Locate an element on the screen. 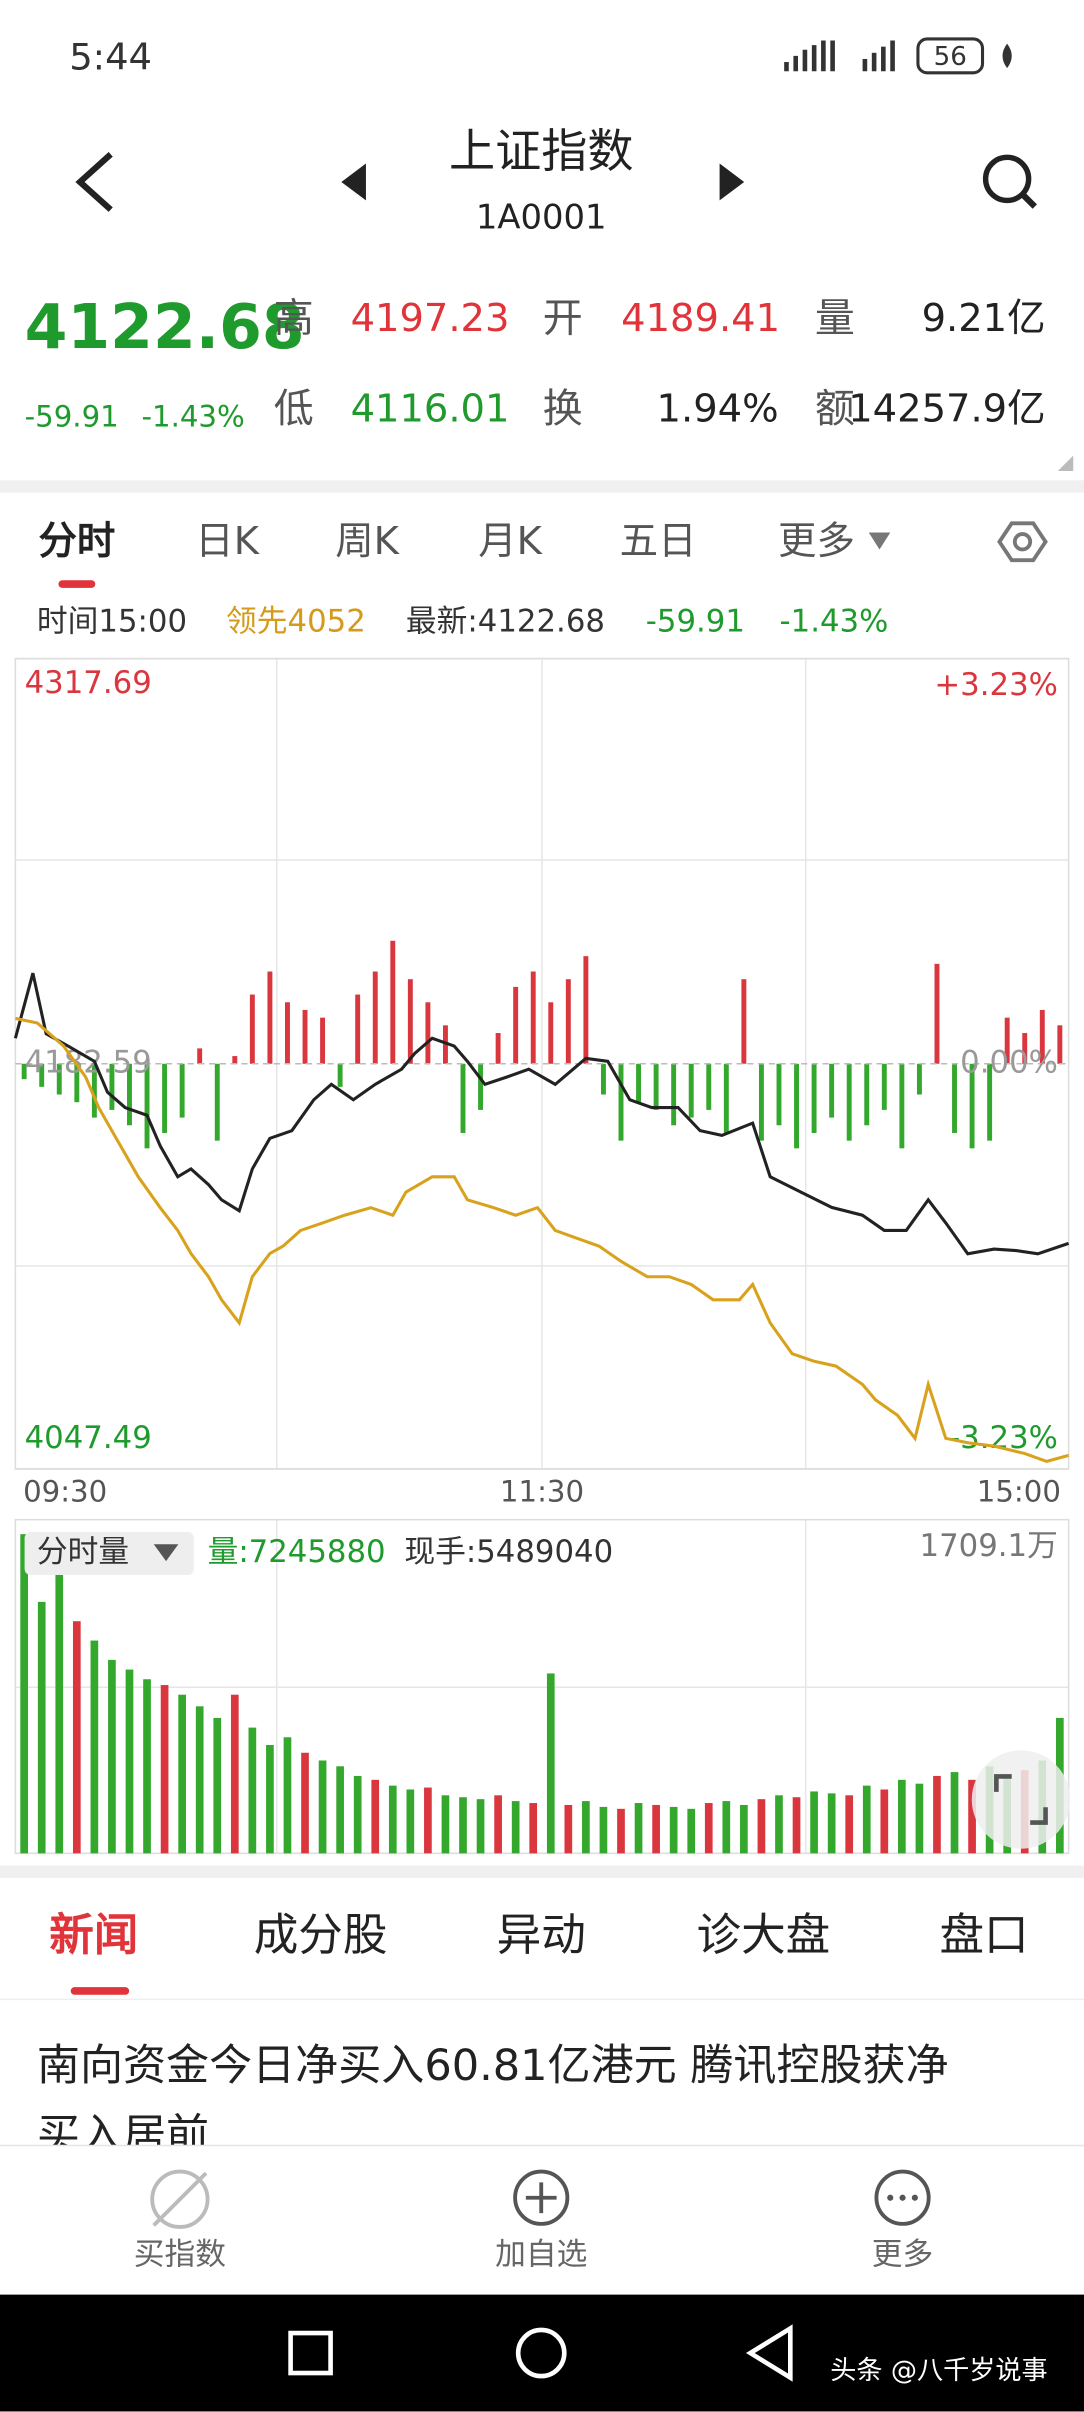 This screenshot has height=2412, width=1084. open: 4189.41 is located at coordinates (700, 318).